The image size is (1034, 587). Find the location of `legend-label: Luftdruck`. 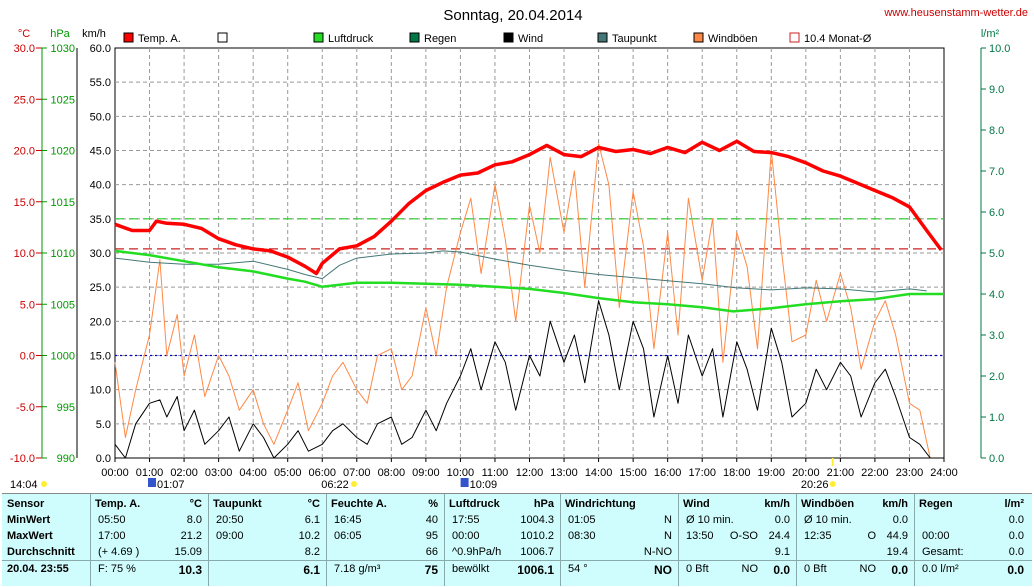

legend-label: Luftdruck is located at coordinates (351, 39).